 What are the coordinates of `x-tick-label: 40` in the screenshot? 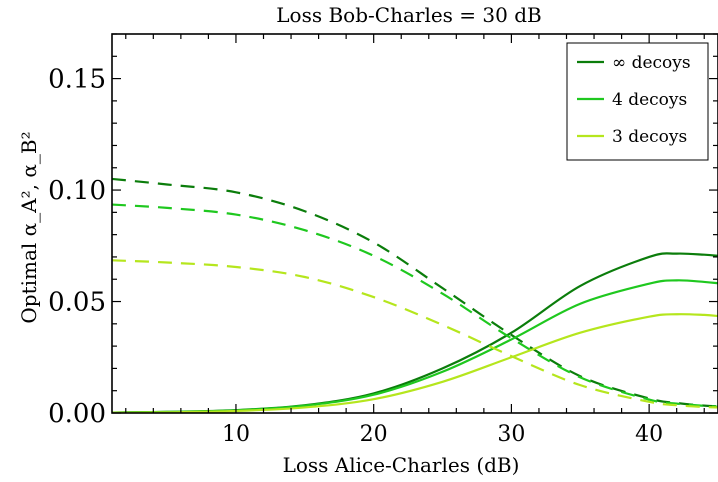 It's located at (649, 434).